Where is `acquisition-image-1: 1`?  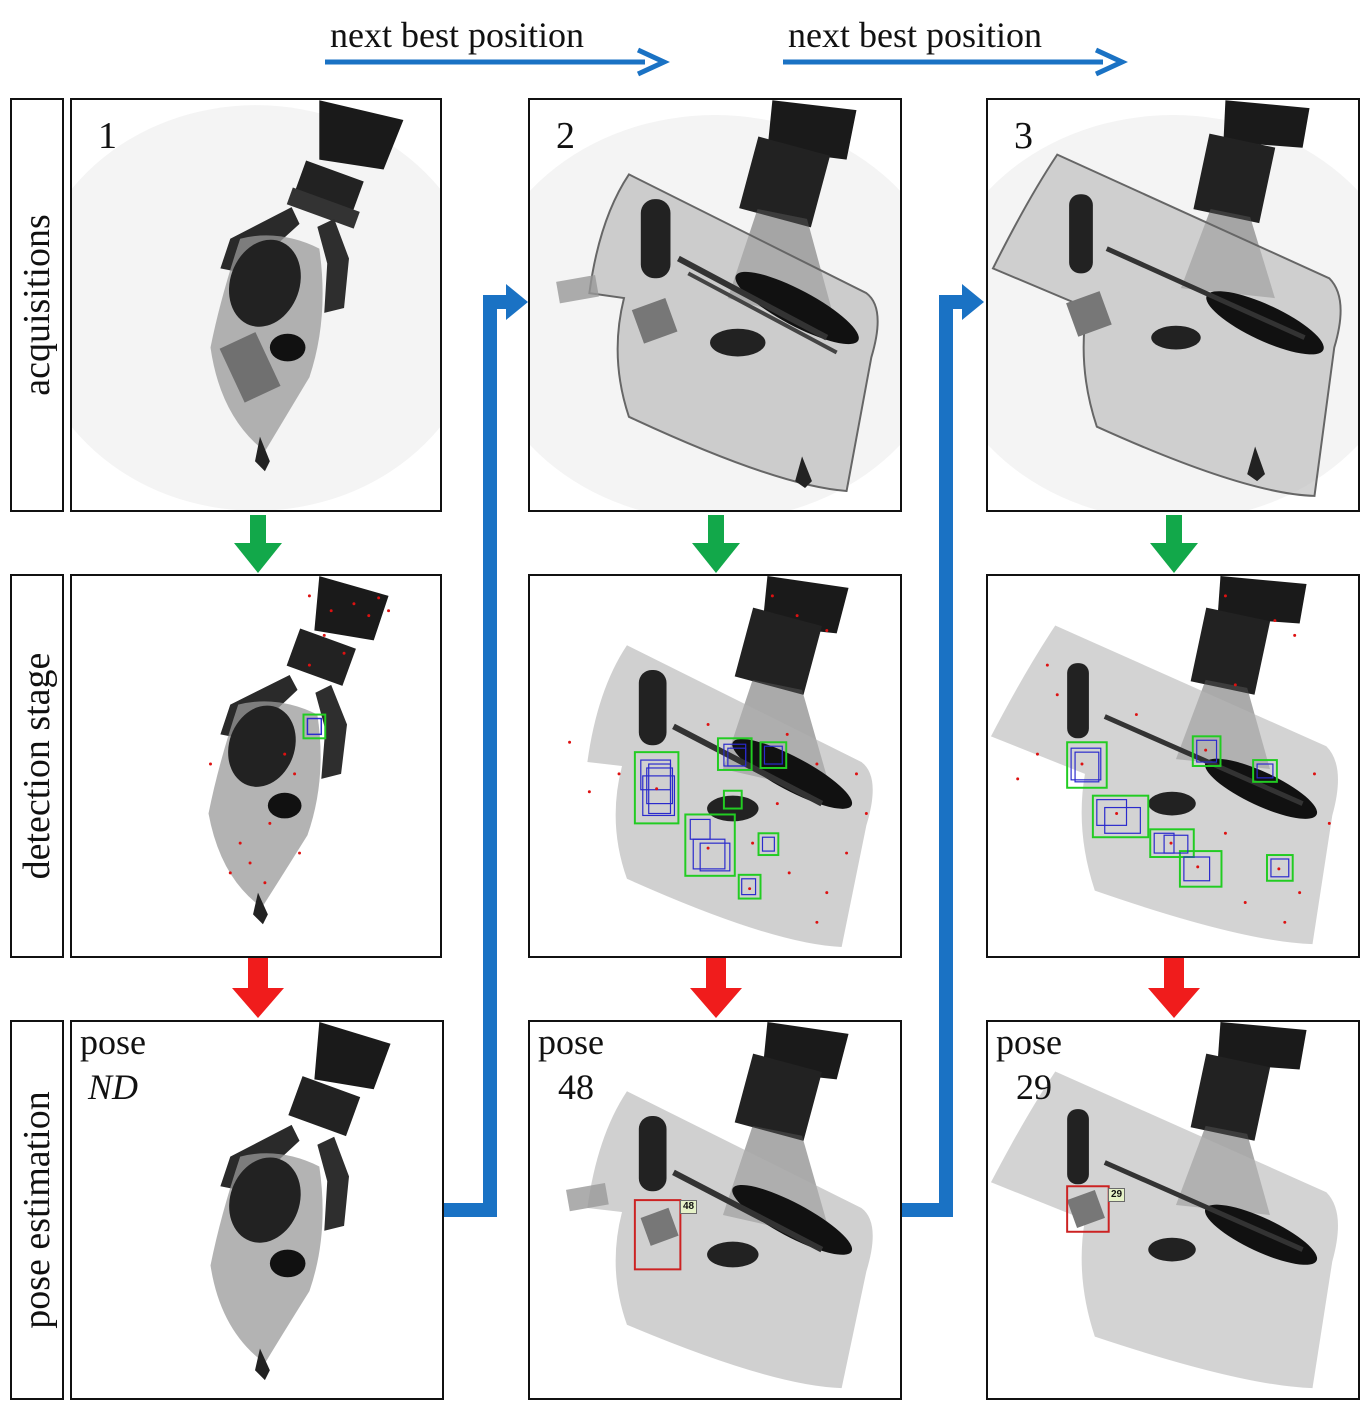 acquisition-image-1: 1 is located at coordinates (256, 305).